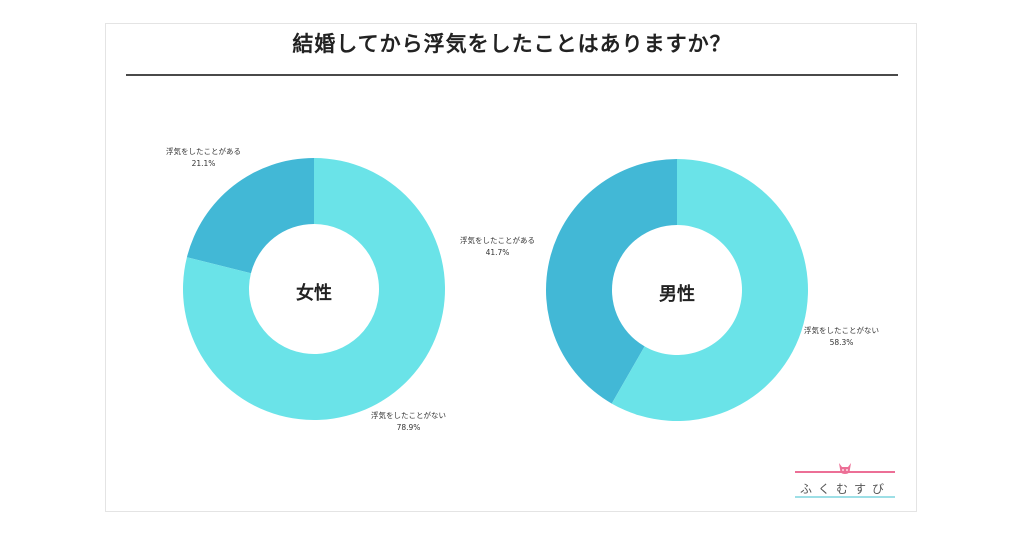  What do you see at coordinates (408, 427) in the screenshot?
I see `slice-label-value: 78.9%` at bounding box center [408, 427].